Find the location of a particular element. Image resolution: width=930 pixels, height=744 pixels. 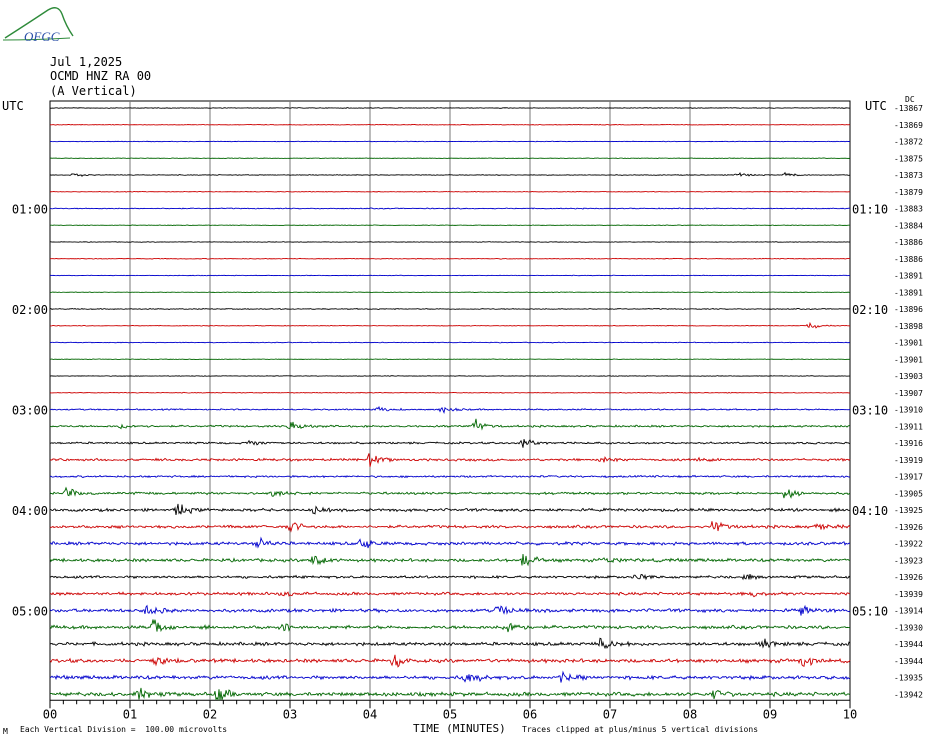

logo-hill-curve is located at coordinates (39, 23).